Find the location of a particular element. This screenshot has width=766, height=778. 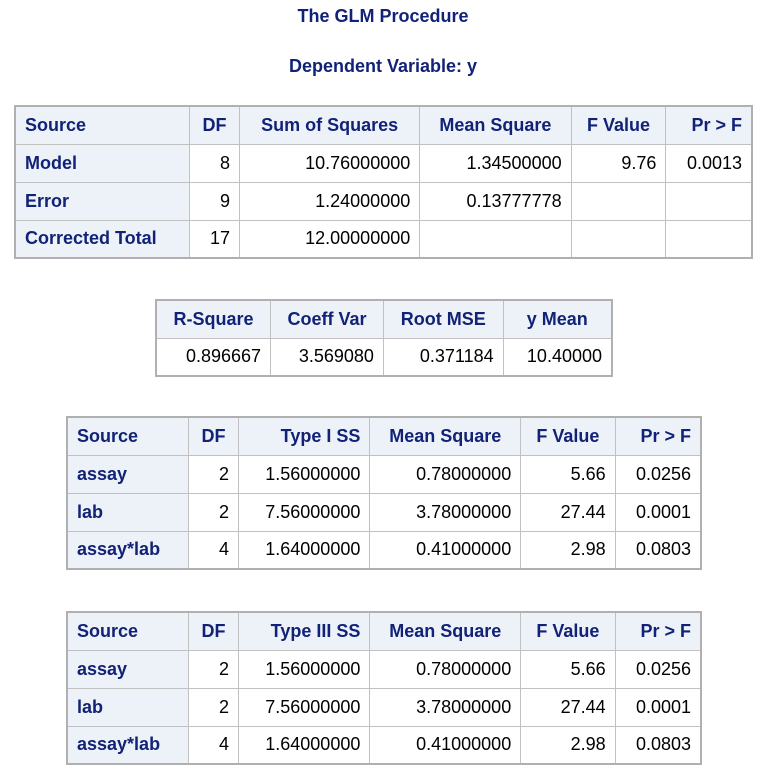

cell-pr-f: 0.0013 is located at coordinates (709, 163).